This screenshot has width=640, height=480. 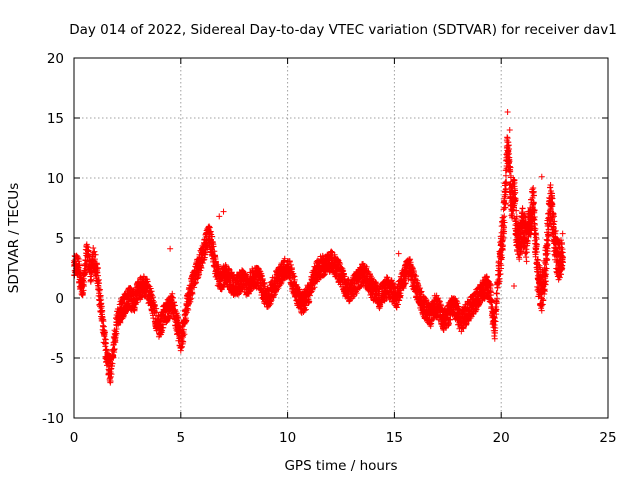 I want to click on x-tick-label: 10, so click(x=287, y=438).